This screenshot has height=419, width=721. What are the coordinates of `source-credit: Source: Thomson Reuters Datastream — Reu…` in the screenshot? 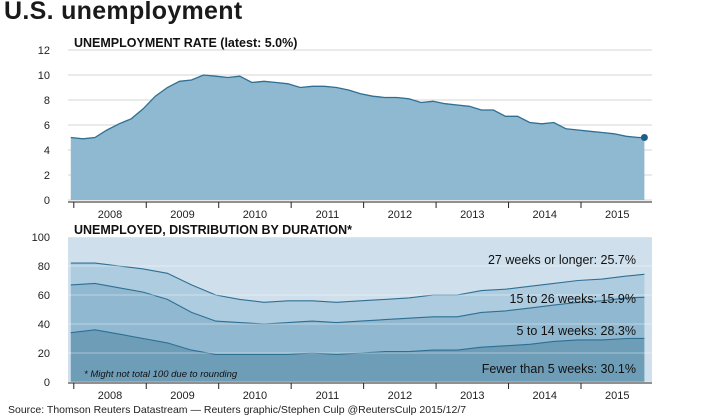 It's located at (237, 410).